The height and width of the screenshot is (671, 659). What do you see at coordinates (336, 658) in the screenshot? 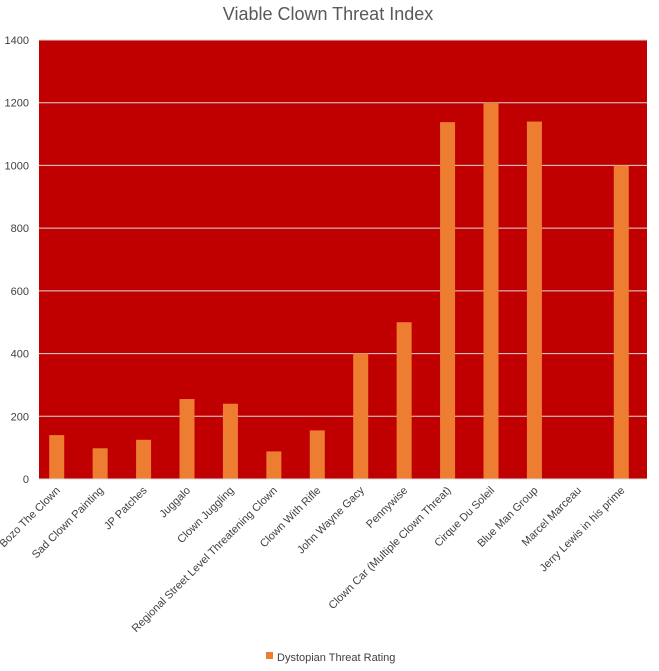
I see `legend-label: Dystopian Threat Rating` at bounding box center [336, 658].